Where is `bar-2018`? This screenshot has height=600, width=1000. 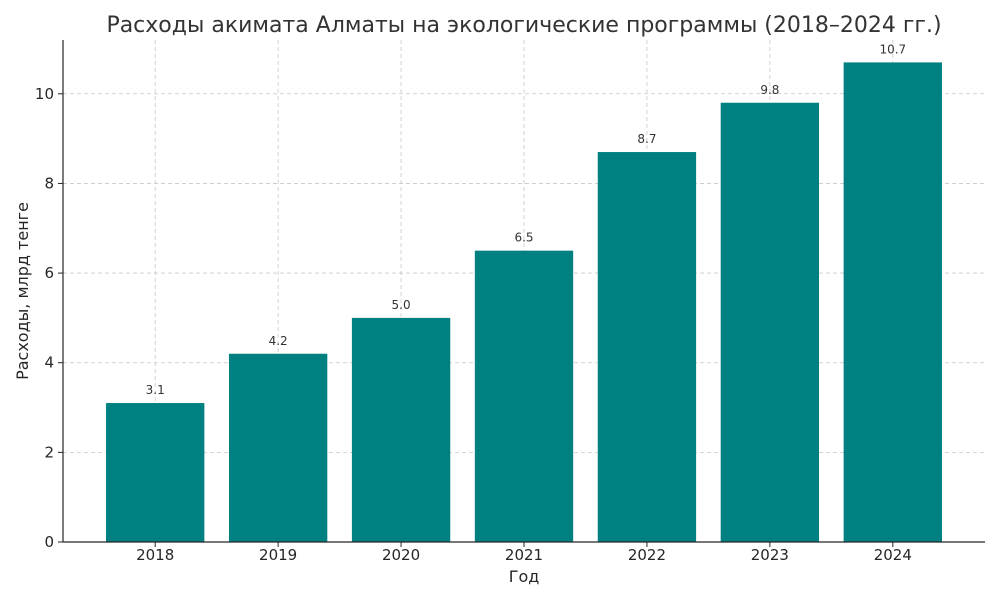 bar-2018 is located at coordinates (155, 472).